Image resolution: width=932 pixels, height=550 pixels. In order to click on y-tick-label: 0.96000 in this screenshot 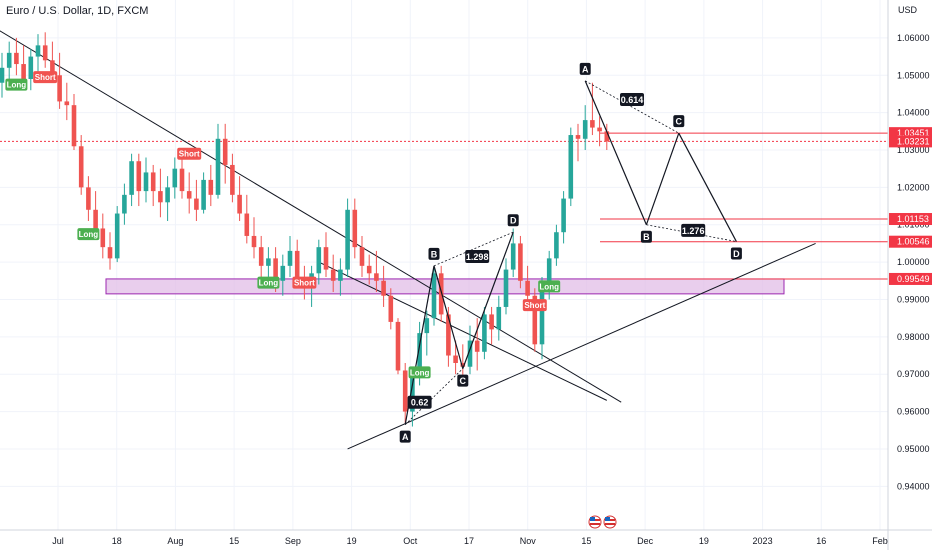, I will do `click(913, 412)`.